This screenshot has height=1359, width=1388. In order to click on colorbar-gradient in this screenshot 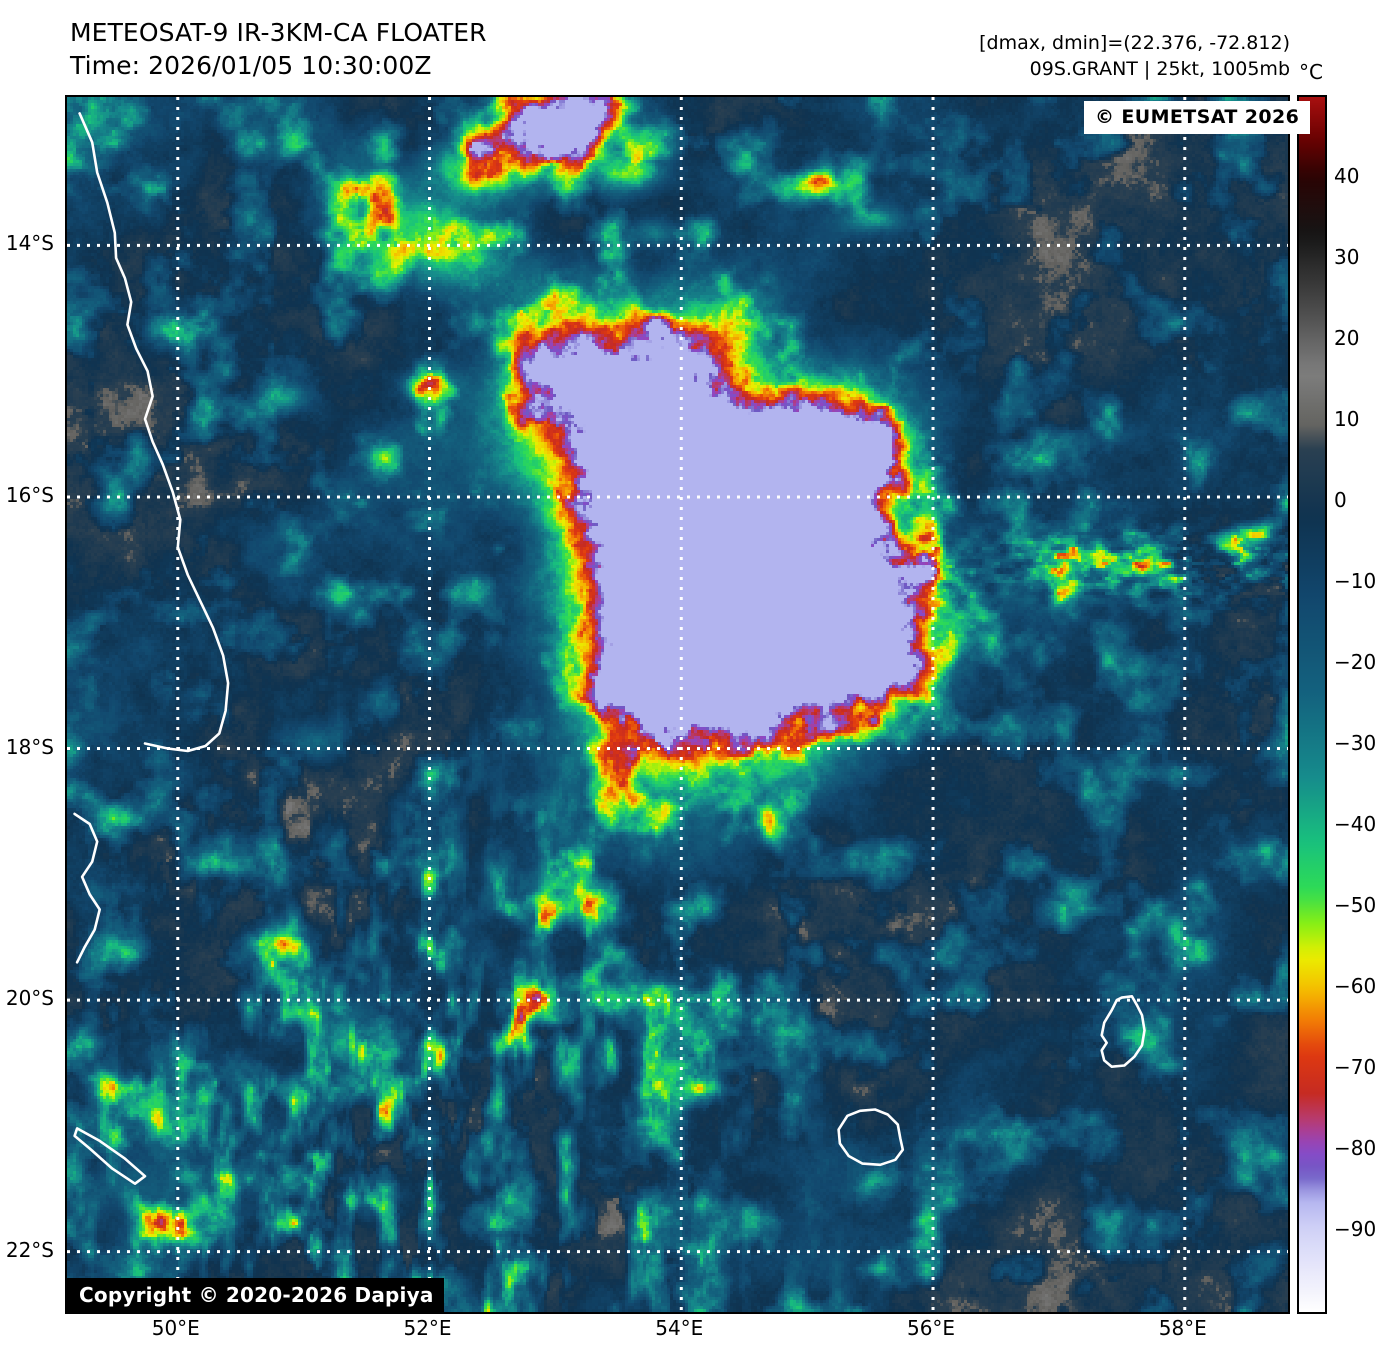, I will do `click(1312, 704)`.